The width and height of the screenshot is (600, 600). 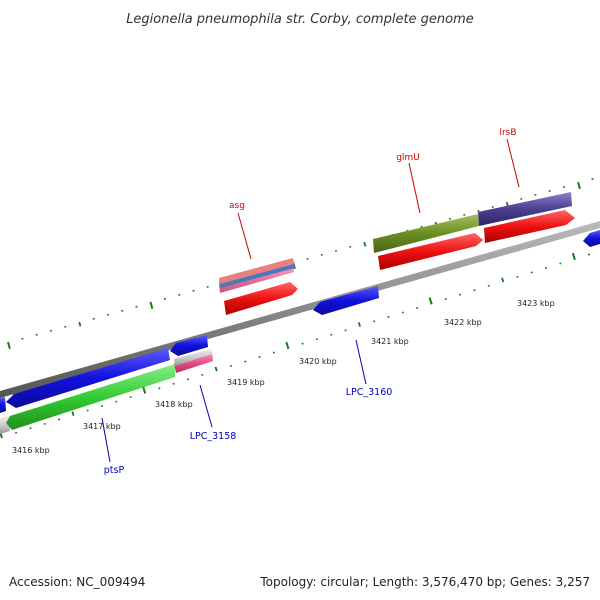 What do you see at coordinates (31, 450) in the screenshot?
I see `tick-label: 3416 kbp` at bounding box center [31, 450].